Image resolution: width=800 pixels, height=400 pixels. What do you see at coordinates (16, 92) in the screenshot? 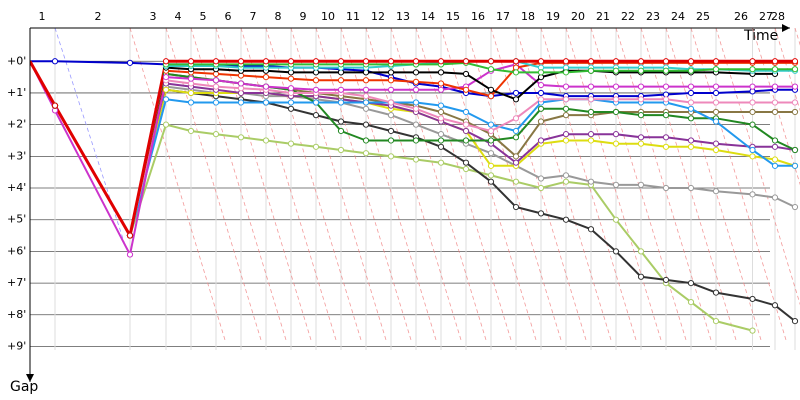
I see `y-tick-label: +1'` at bounding box center [16, 92].